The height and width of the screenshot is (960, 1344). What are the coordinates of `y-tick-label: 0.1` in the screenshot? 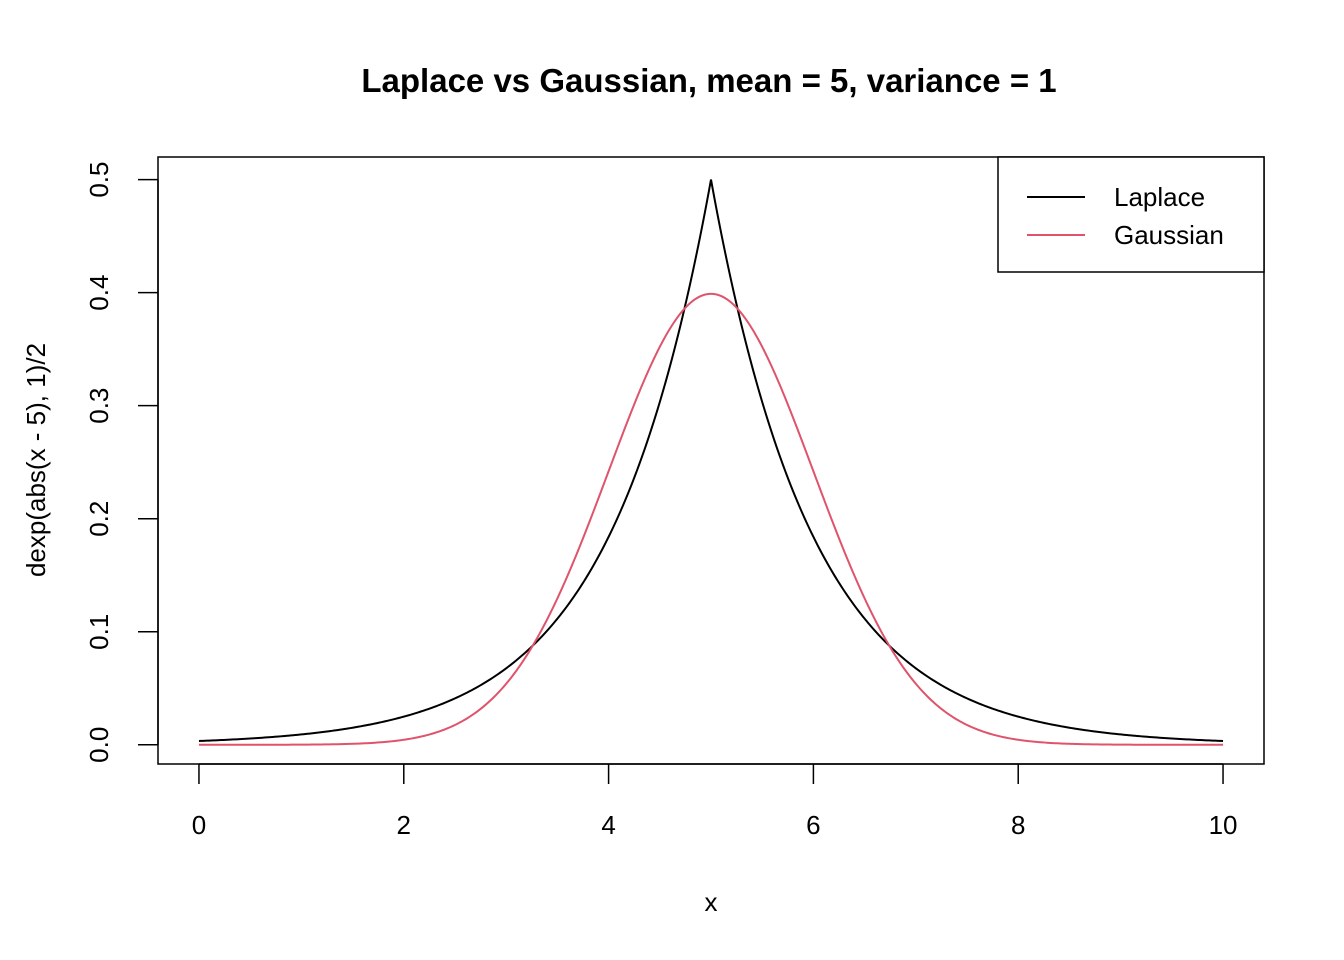 It's located at (99, 632).